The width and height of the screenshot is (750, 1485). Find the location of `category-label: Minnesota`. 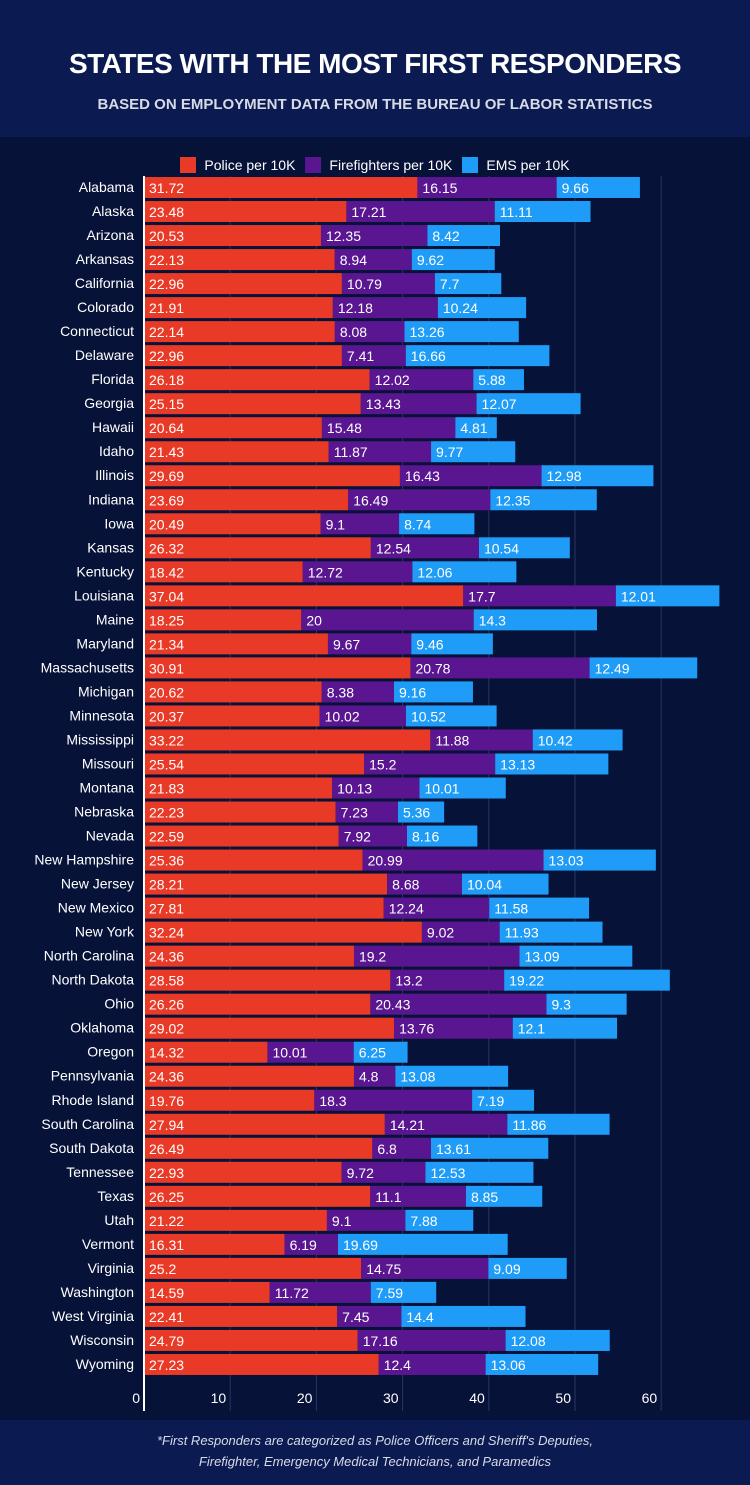

category-label: Minnesota is located at coordinates (101, 715).